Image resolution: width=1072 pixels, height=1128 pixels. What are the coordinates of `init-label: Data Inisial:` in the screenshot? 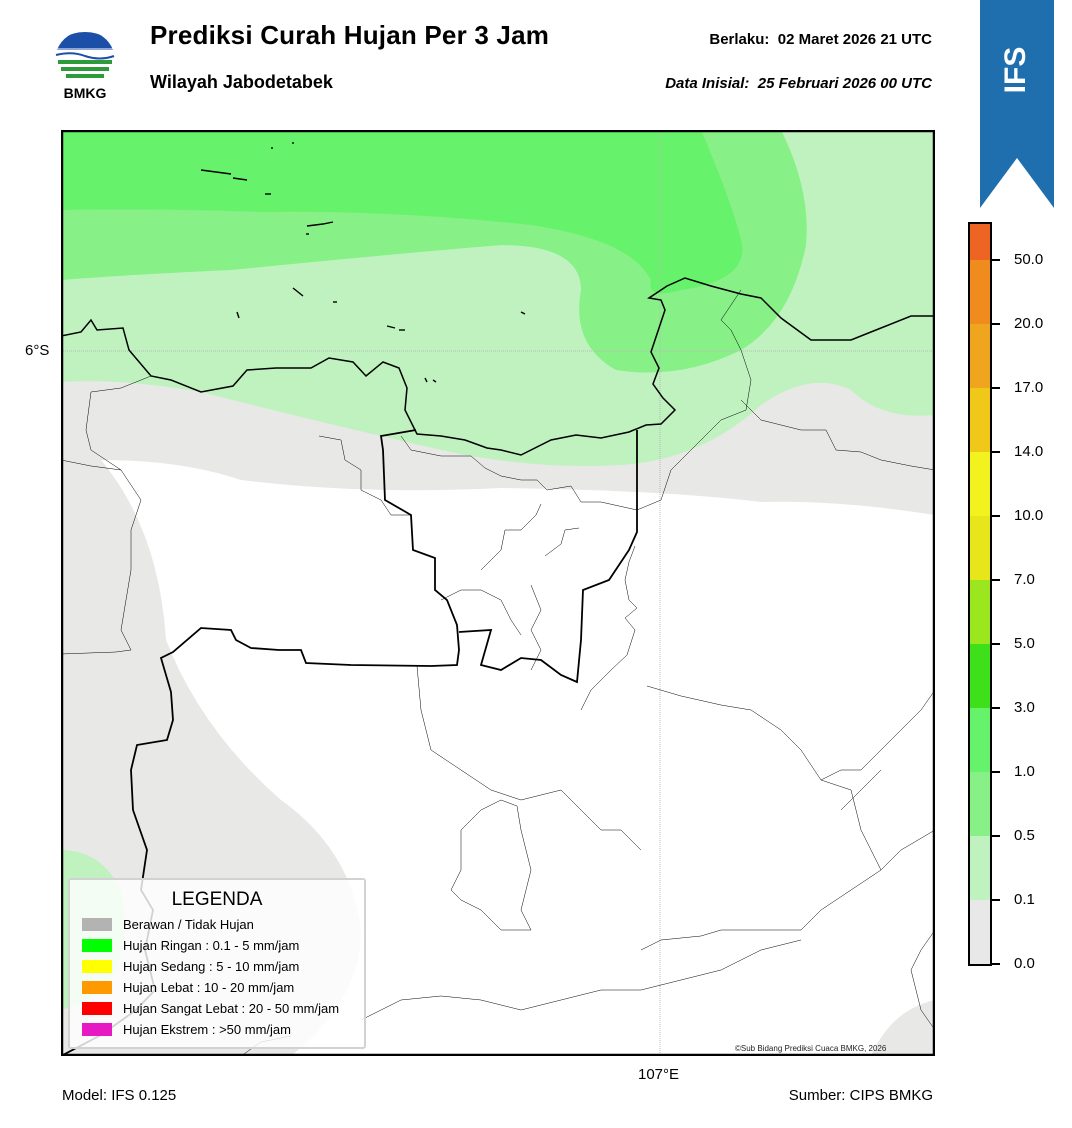 It's located at (707, 83).